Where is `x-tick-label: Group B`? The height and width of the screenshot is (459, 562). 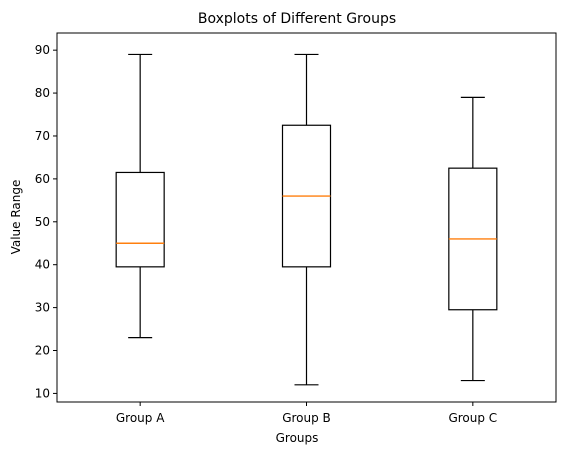
x-tick-label: Group B is located at coordinates (306, 418).